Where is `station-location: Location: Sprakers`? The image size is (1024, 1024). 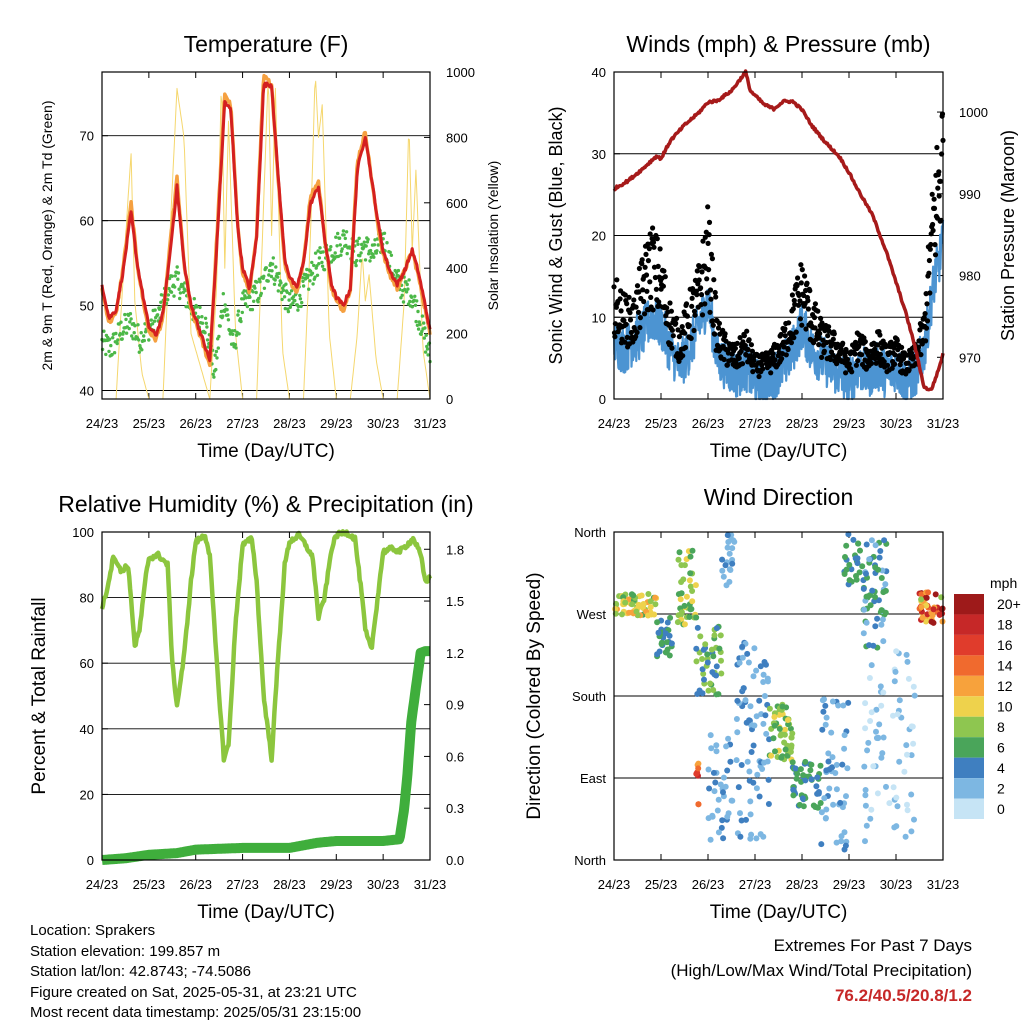
station-location: Location: Sprakers is located at coordinates (93, 930).